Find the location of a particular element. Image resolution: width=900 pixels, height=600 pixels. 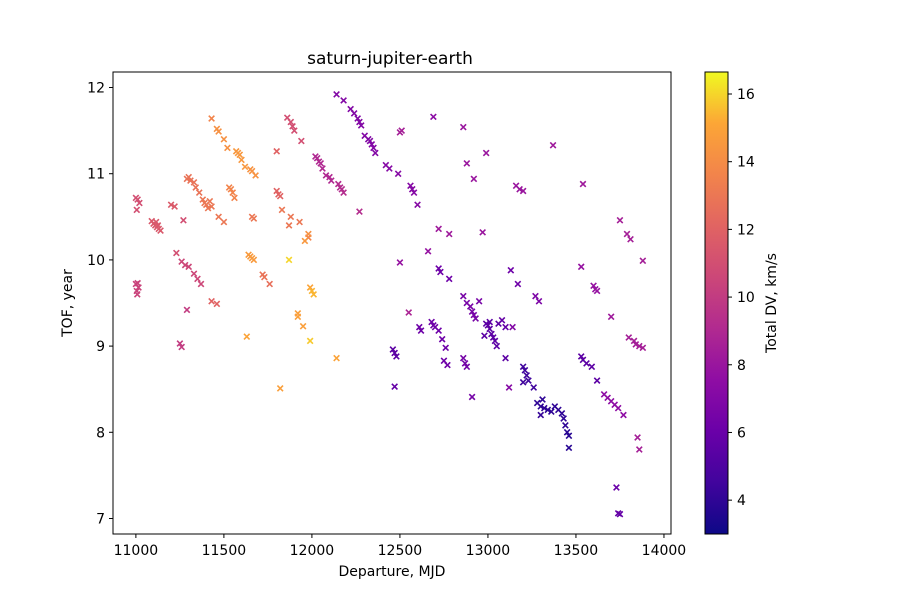

colorbar-tick-label: 12 is located at coordinates (746, 230).